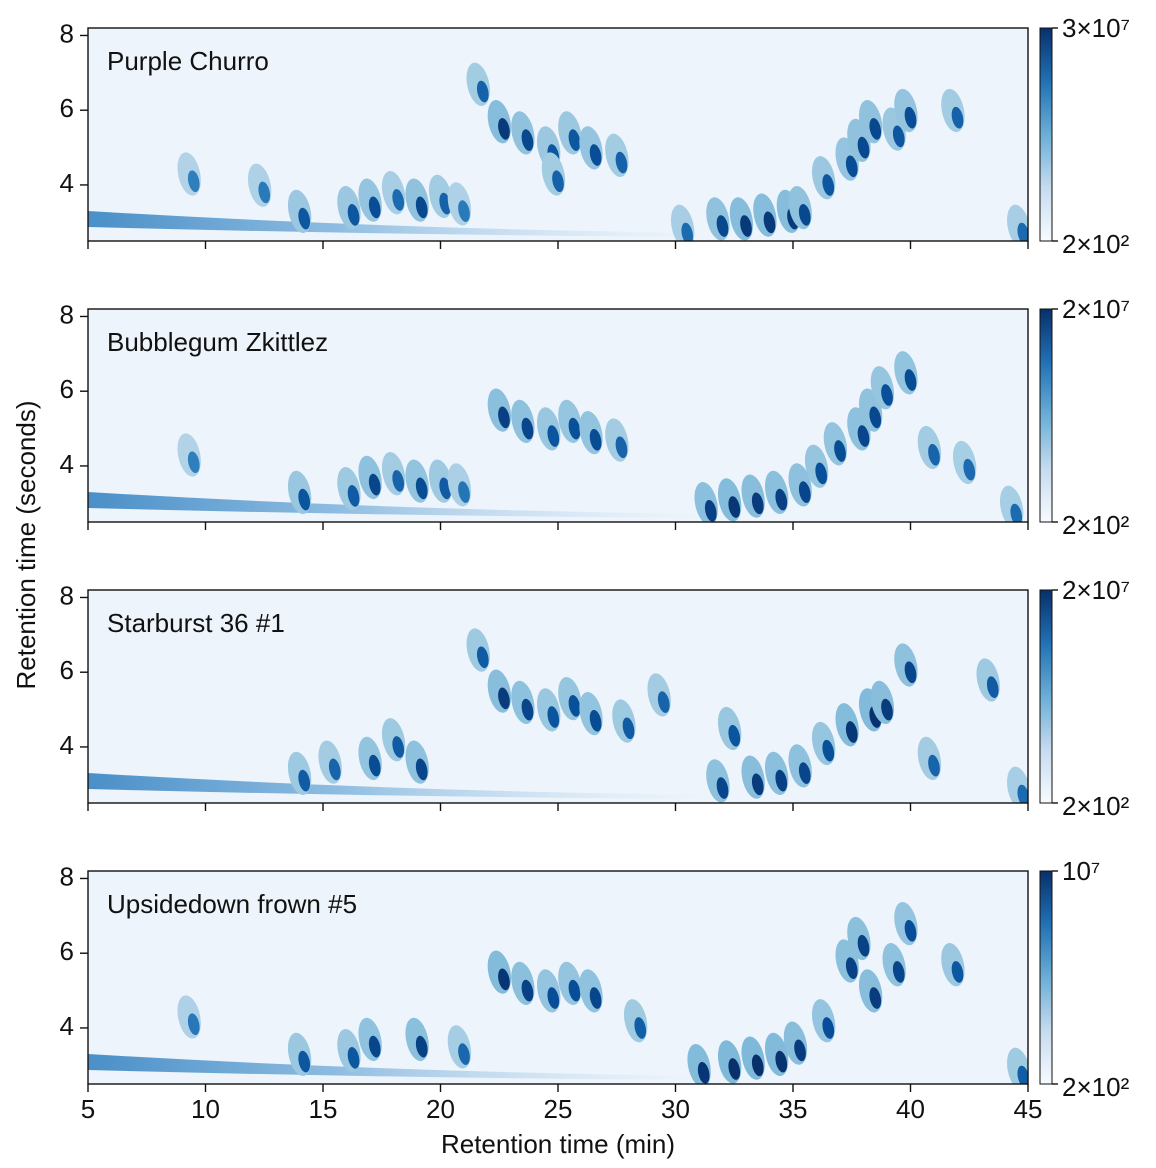 The width and height of the screenshot is (1156, 1168). Describe the element at coordinates (88, 1109) in the screenshot. I see `x-tick-label: 5` at that location.